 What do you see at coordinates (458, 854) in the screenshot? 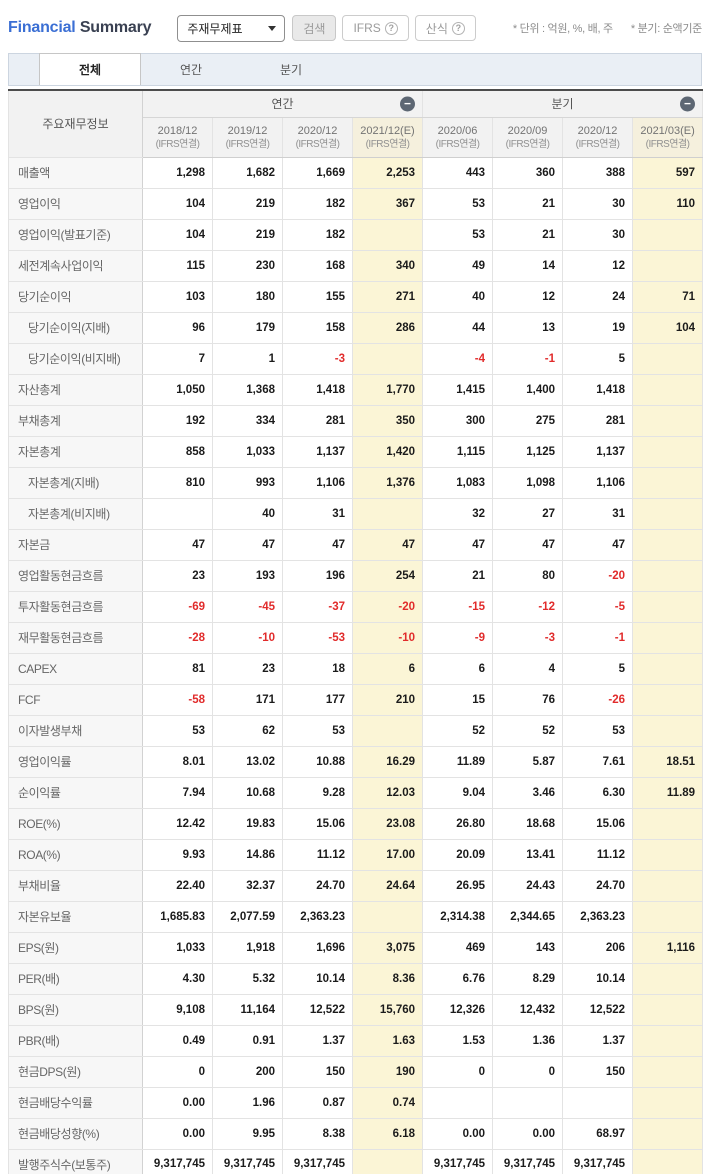
I see `value-cell: 20.09` at bounding box center [458, 854].